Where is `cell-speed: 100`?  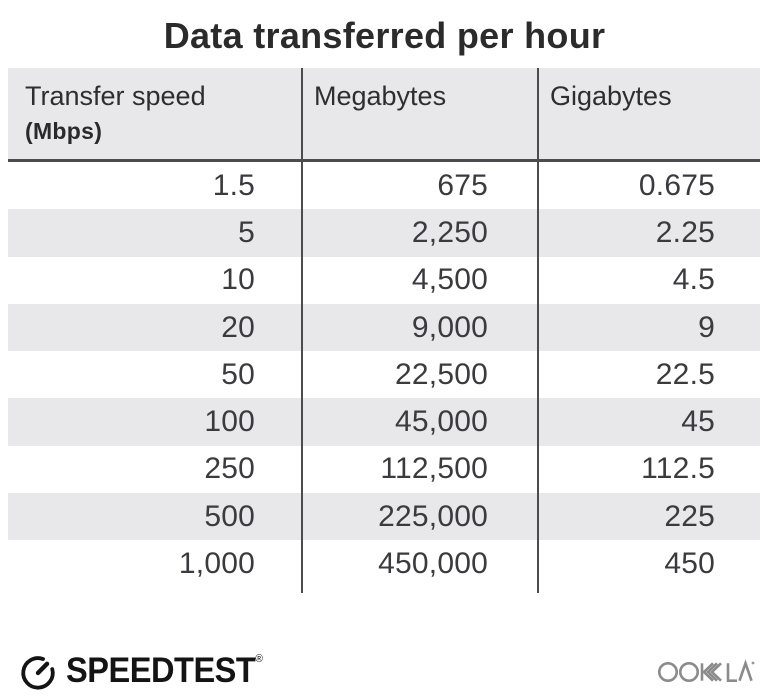
cell-speed: 100 is located at coordinates (229, 422).